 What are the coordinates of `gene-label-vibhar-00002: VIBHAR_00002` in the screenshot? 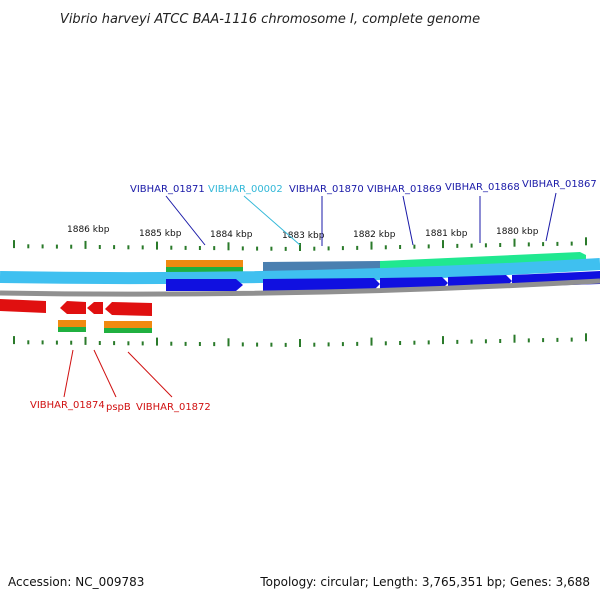 It's located at (245, 189).